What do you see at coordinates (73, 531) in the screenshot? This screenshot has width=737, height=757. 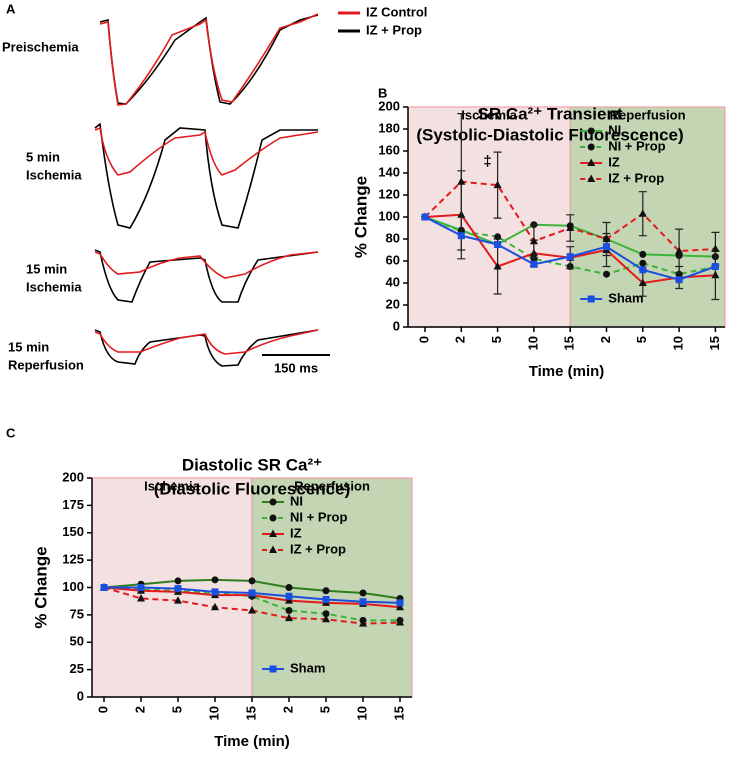 I see `y-tick-label: 150` at bounding box center [73, 531].